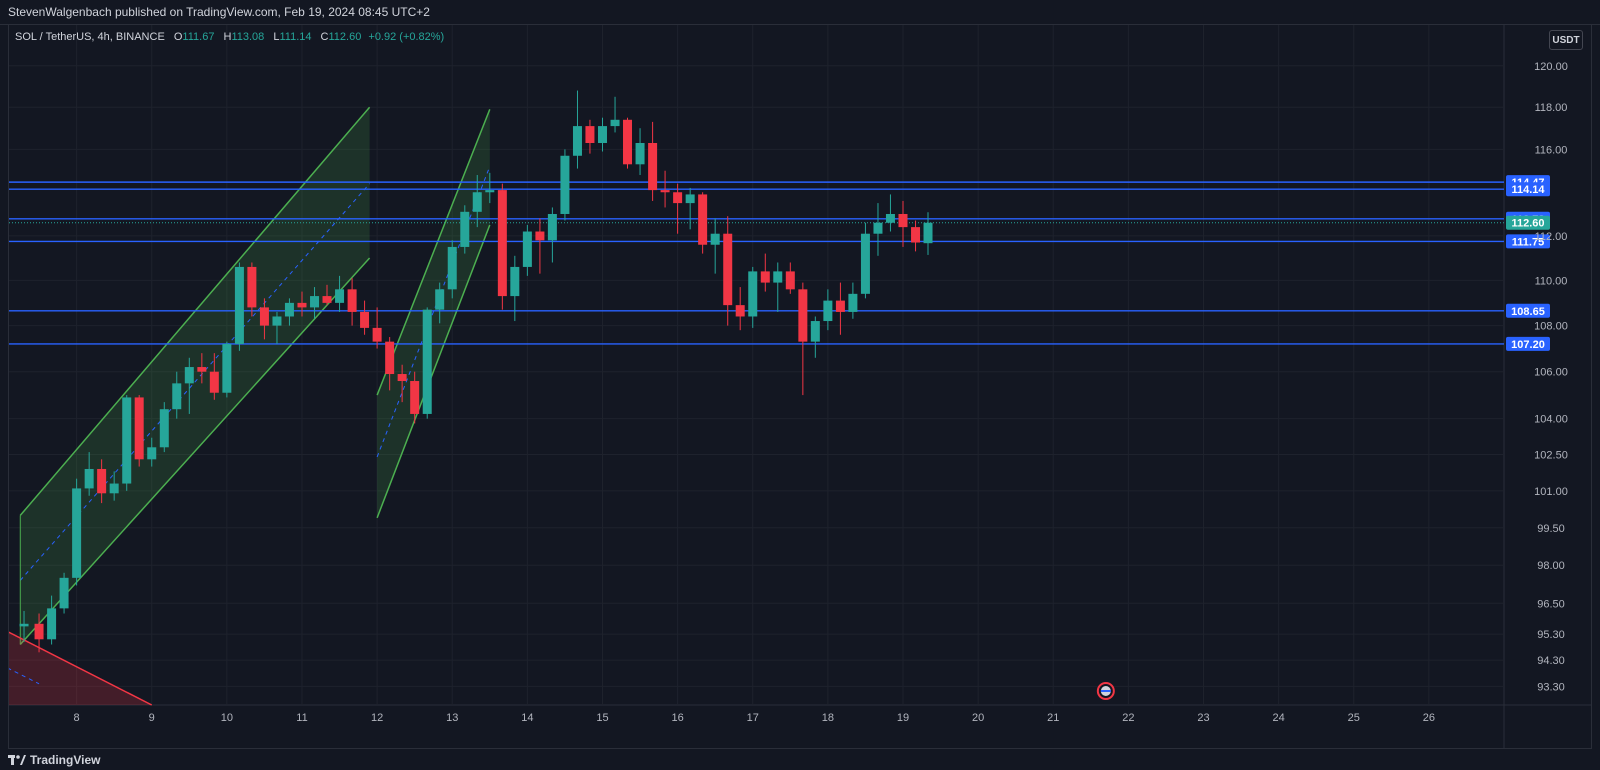 This screenshot has width=1600, height=770. I want to click on price-level-label: 108.65, so click(1528, 312).